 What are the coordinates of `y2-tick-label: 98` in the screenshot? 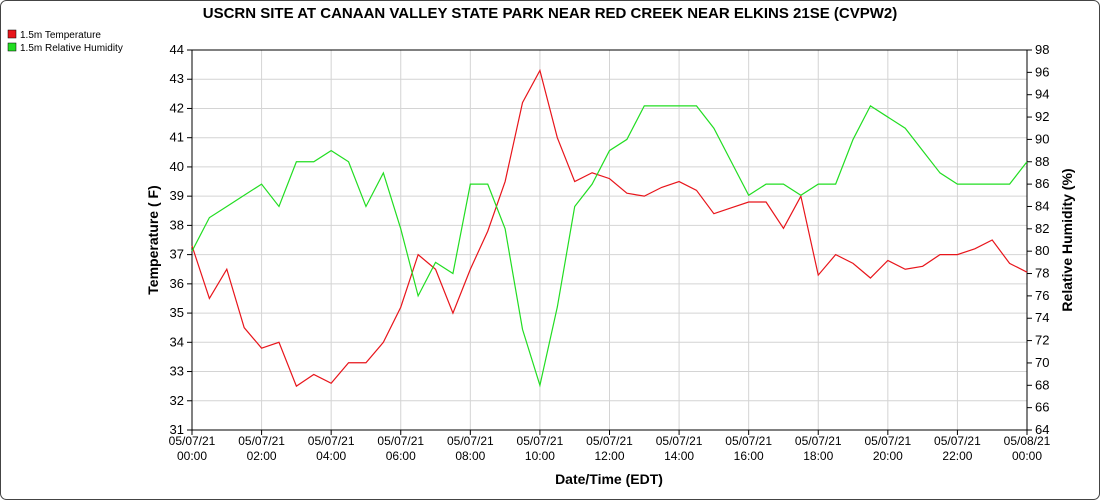 It's located at (1042, 49).